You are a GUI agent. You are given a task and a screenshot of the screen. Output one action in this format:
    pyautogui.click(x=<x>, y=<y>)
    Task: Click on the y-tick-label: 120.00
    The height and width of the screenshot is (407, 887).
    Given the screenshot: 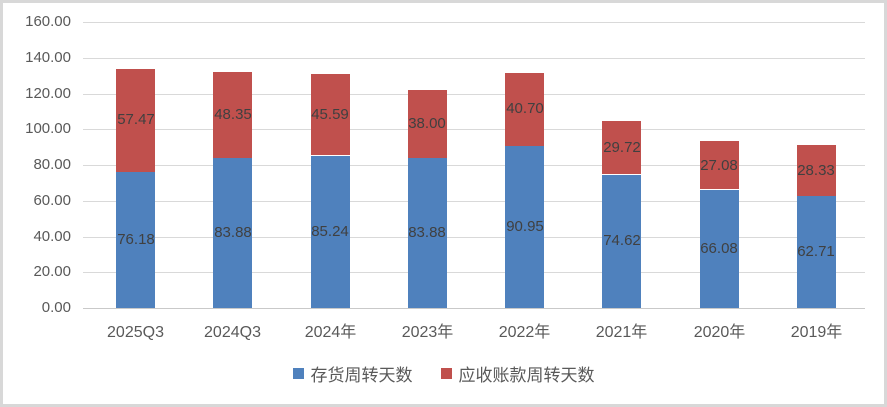 What is the action you would take?
    pyautogui.click(x=48, y=93)
    